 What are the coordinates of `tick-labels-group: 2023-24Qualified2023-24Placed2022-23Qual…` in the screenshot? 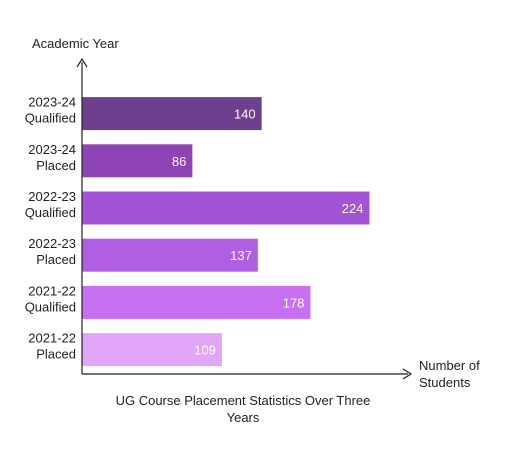 It's located at (50, 228).